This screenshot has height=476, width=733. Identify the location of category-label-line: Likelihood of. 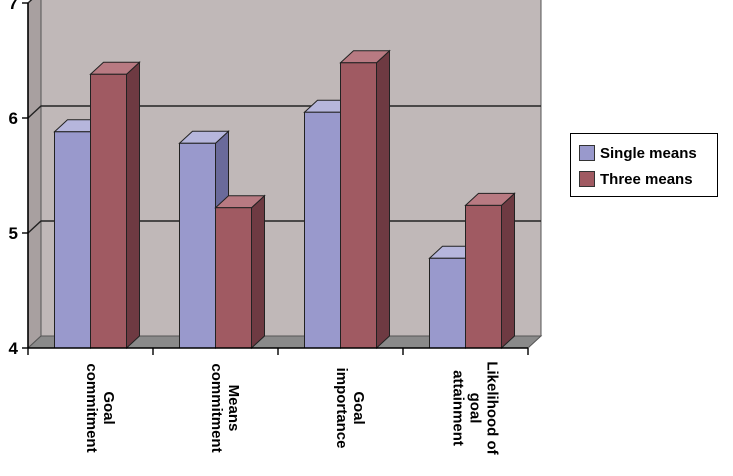
(492, 408).